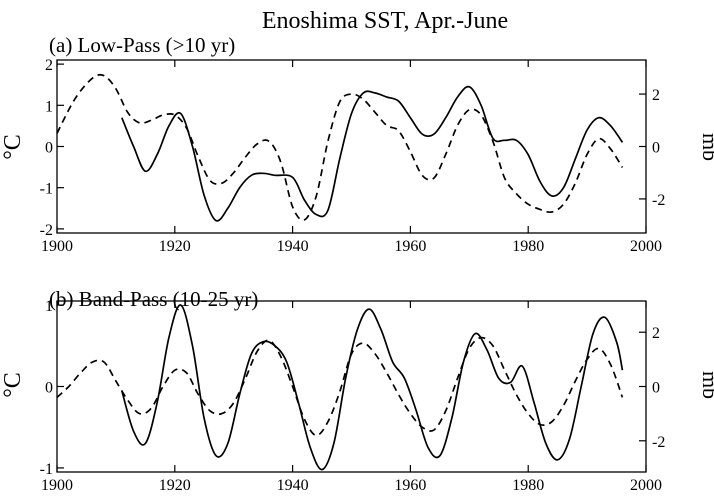  What do you see at coordinates (385, 21) in the screenshot?
I see `figure-title: Enoshima SST, Apr.-June` at bounding box center [385, 21].